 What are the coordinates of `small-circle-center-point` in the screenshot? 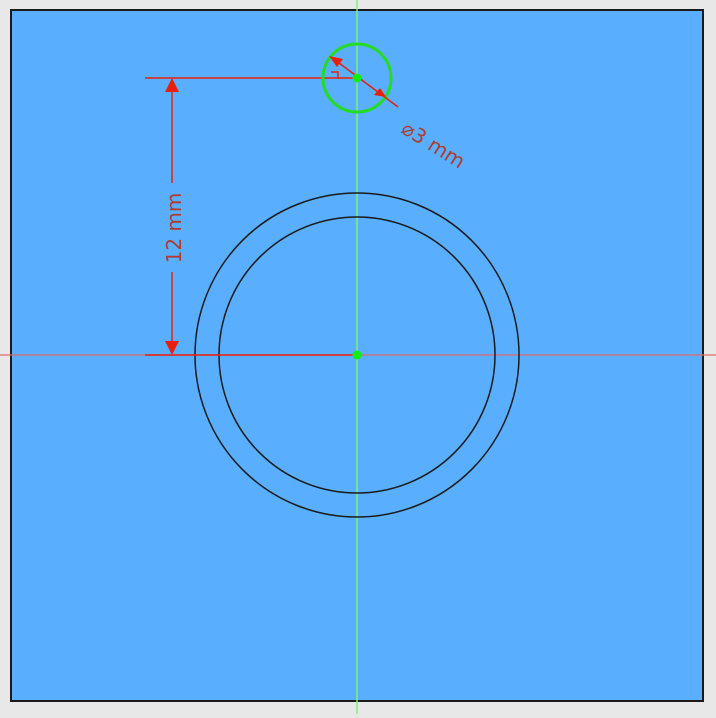 It's located at (357, 78).